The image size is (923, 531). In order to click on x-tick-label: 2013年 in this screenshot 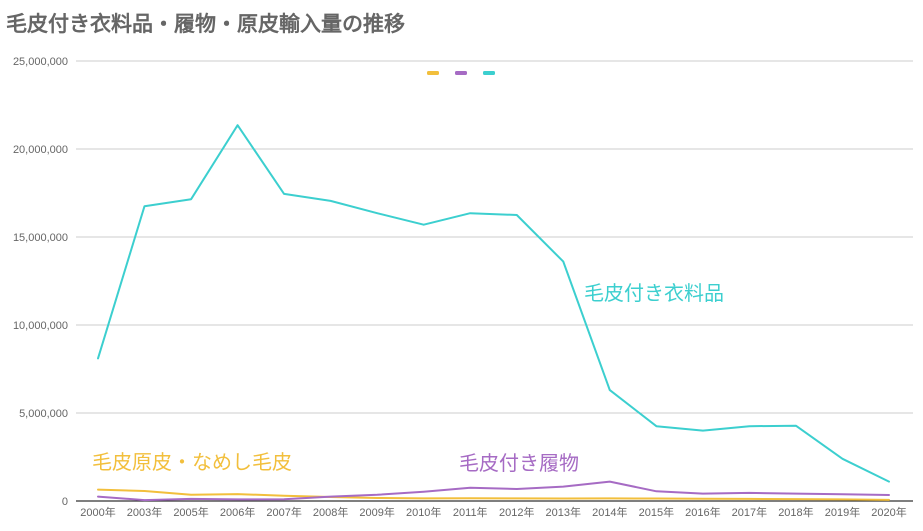, I will do `click(563, 512)`.